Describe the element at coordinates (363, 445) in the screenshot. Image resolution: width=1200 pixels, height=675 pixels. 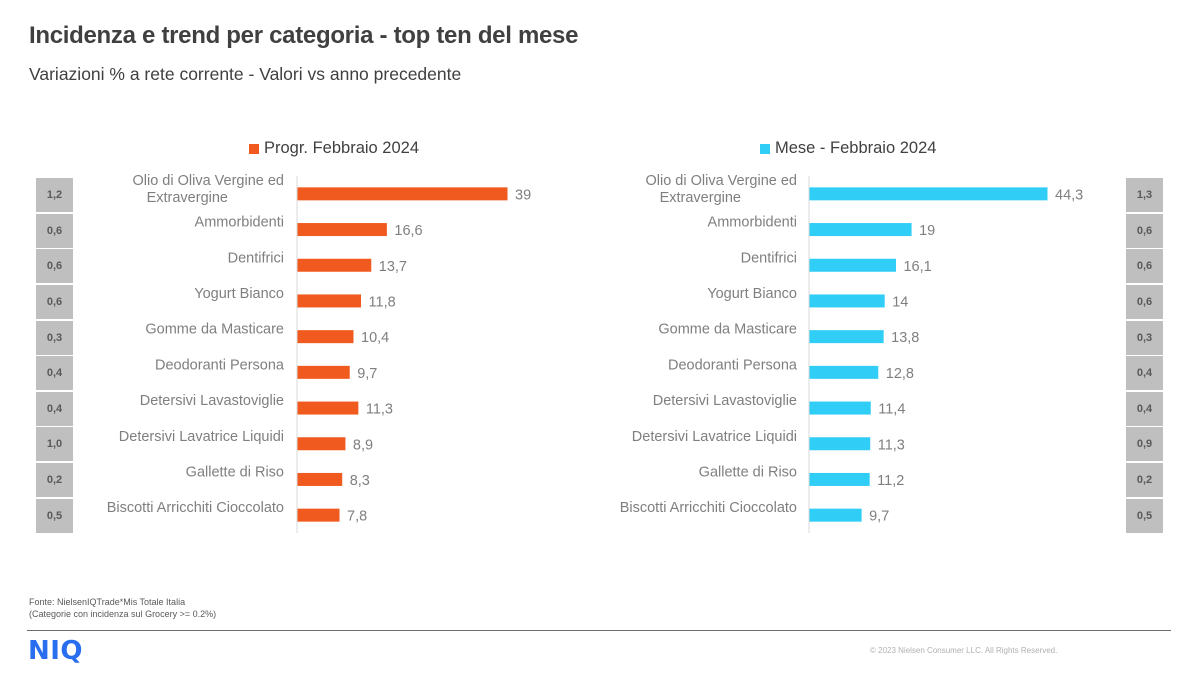
I see `value-label: 8,9` at that location.